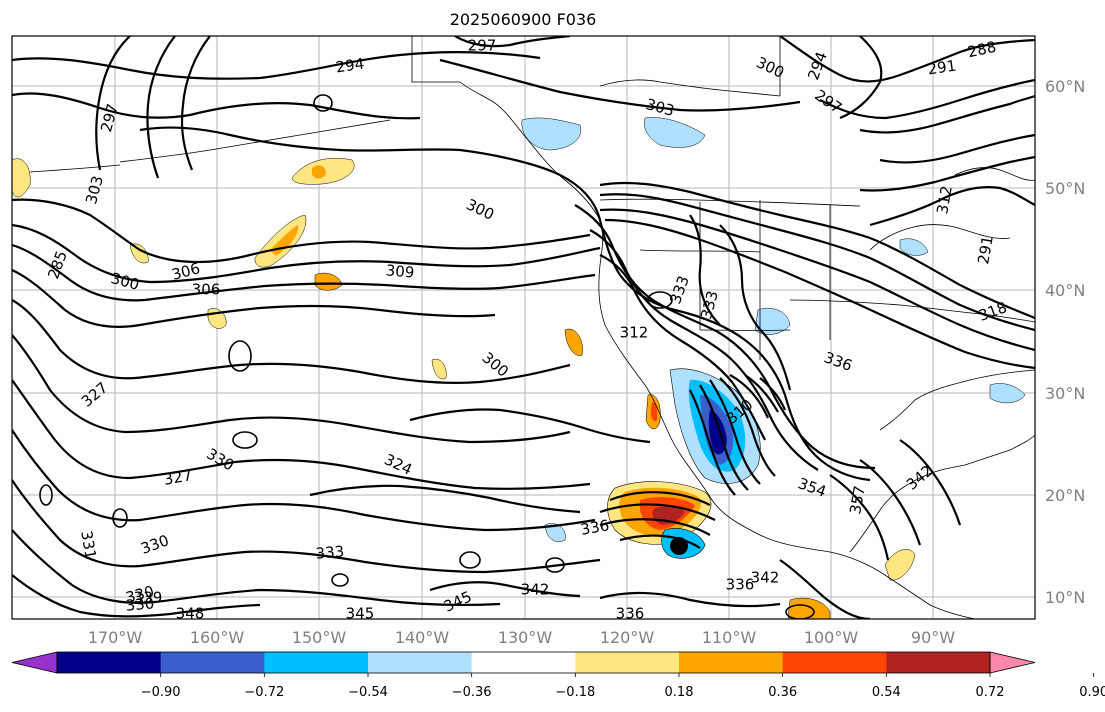  I want to click on lon-label-140w: 140°W, so click(422, 637).